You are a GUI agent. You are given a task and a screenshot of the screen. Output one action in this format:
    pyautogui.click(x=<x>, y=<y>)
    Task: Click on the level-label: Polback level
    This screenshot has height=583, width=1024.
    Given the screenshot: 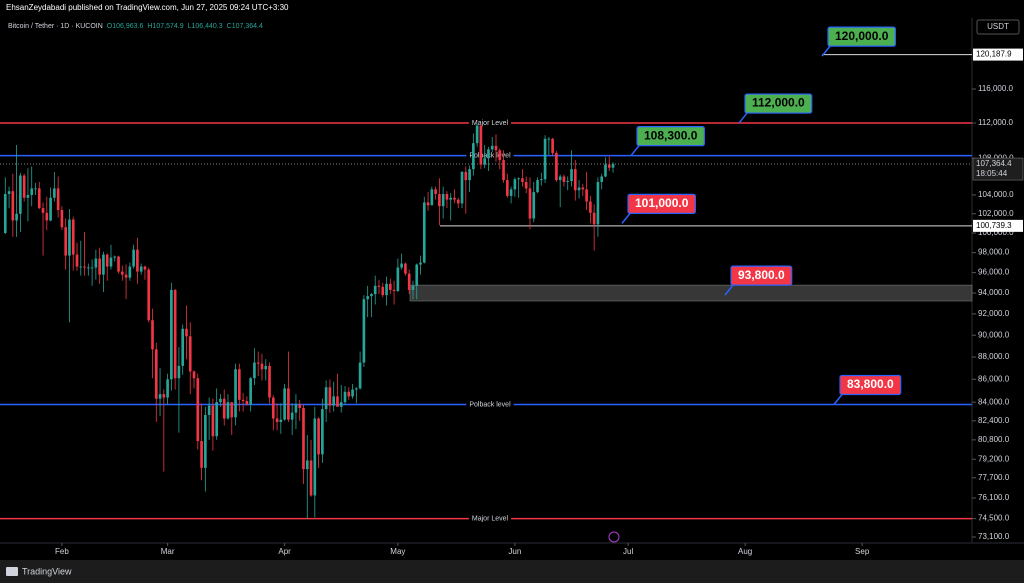 What is the action you would take?
    pyautogui.click(x=490, y=404)
    